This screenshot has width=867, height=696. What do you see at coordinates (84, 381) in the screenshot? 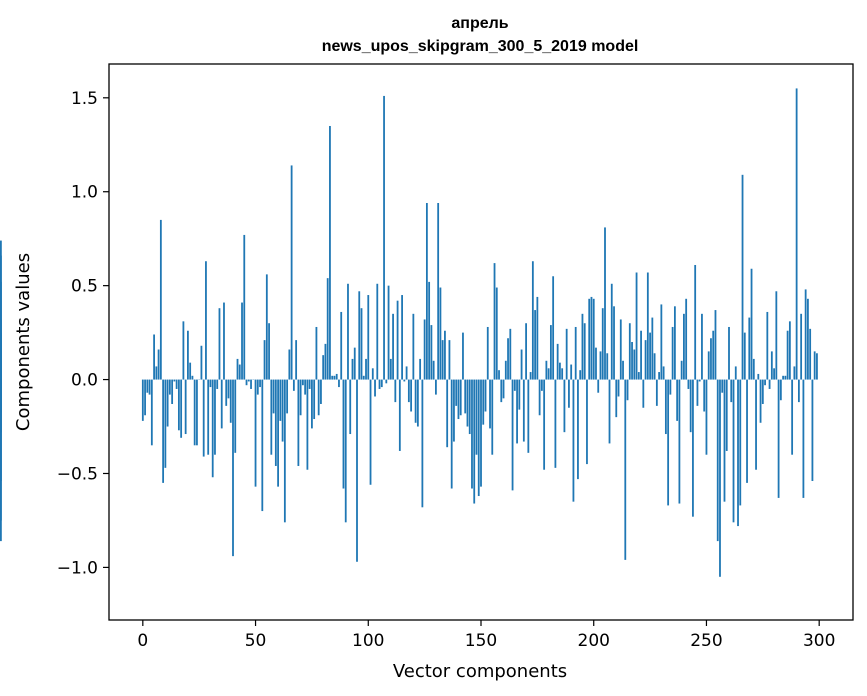
I see `y-tick-label: 0.0` at bounding box center [84, 381].